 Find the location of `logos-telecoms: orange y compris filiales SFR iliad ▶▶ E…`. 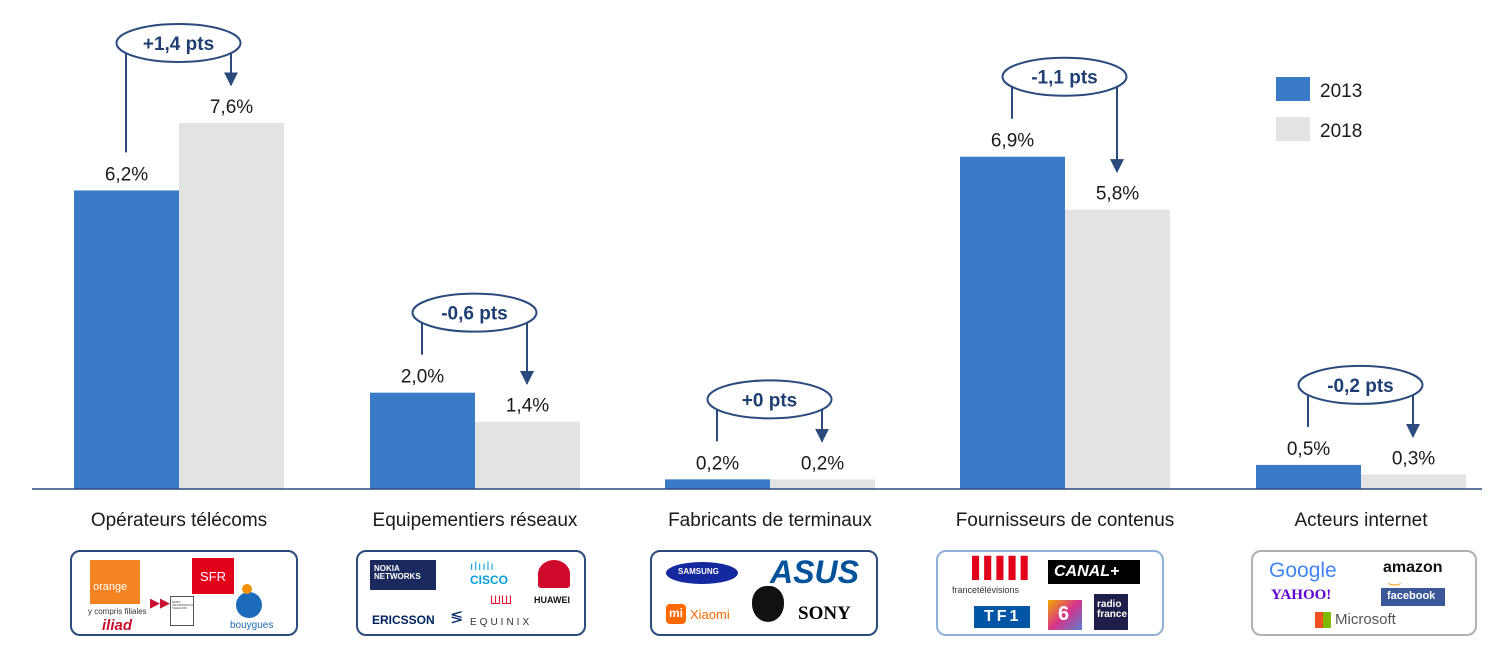

logos-telecoms: orange y compris filiales SFR iliad ▶▶ E… is located at coordinates (184, 593).